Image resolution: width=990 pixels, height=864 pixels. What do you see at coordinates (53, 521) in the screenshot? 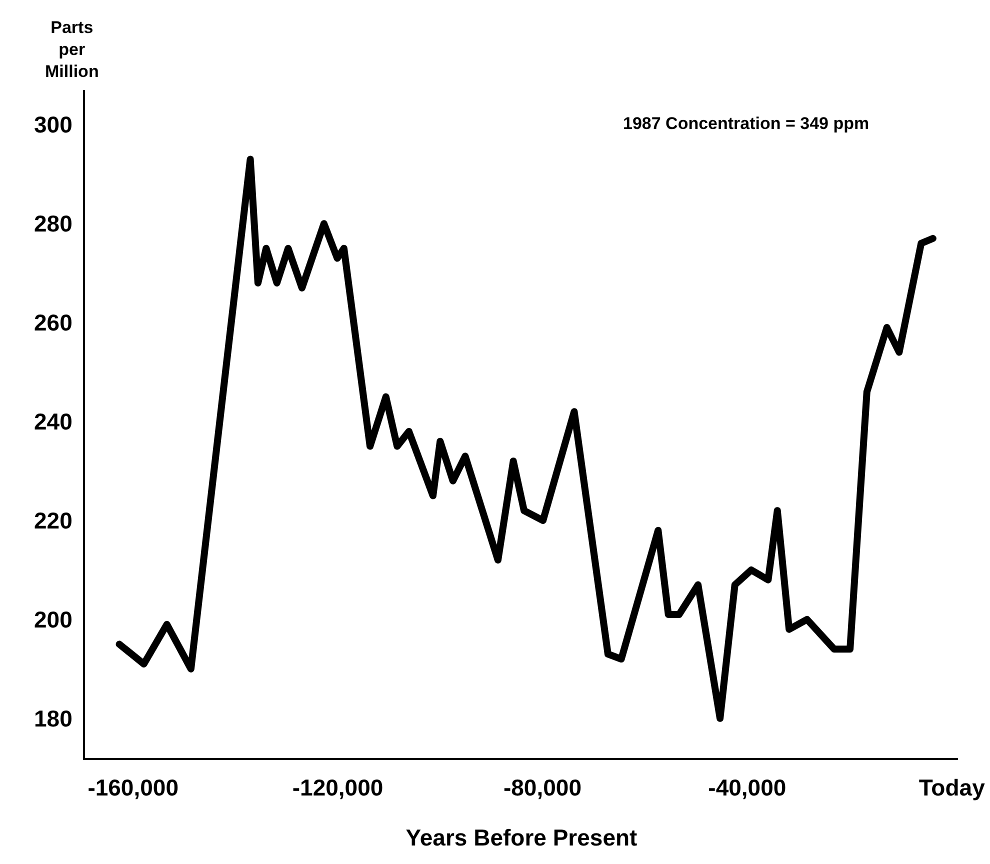
I see `y-tick-label: 220` at bounding box center [53, 521].